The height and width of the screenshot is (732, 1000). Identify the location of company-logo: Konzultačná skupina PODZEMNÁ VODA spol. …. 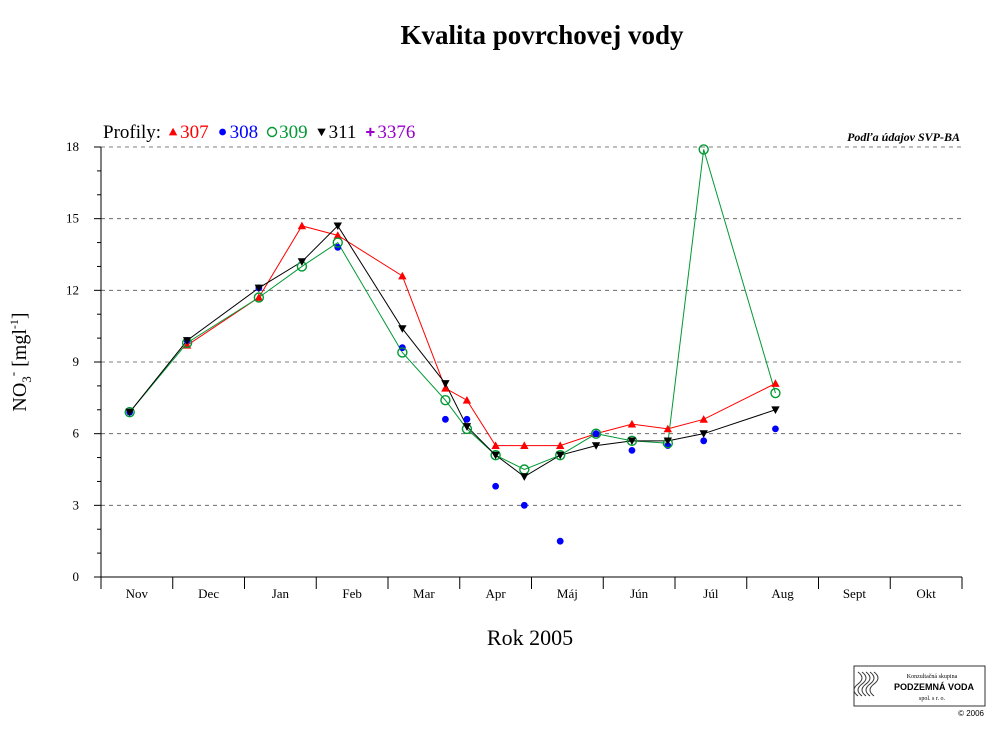
(919, 691).